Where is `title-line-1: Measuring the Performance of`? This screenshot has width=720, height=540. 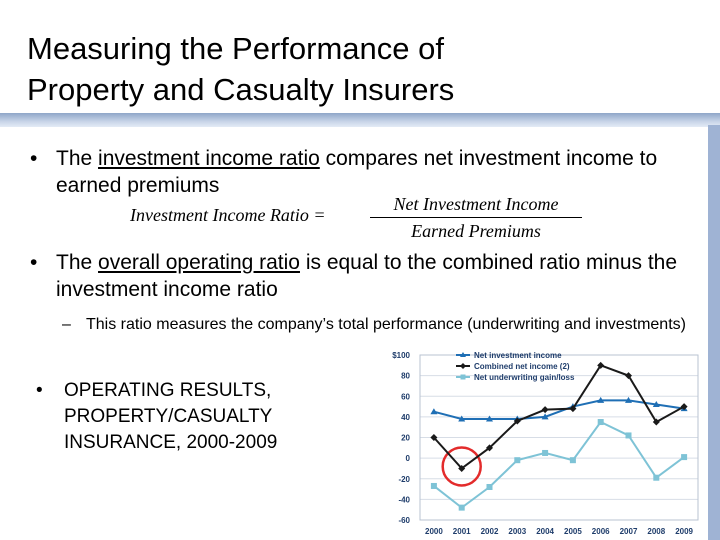
title-line-1: Measuring the Performance of is located at coordinates (235, 48).